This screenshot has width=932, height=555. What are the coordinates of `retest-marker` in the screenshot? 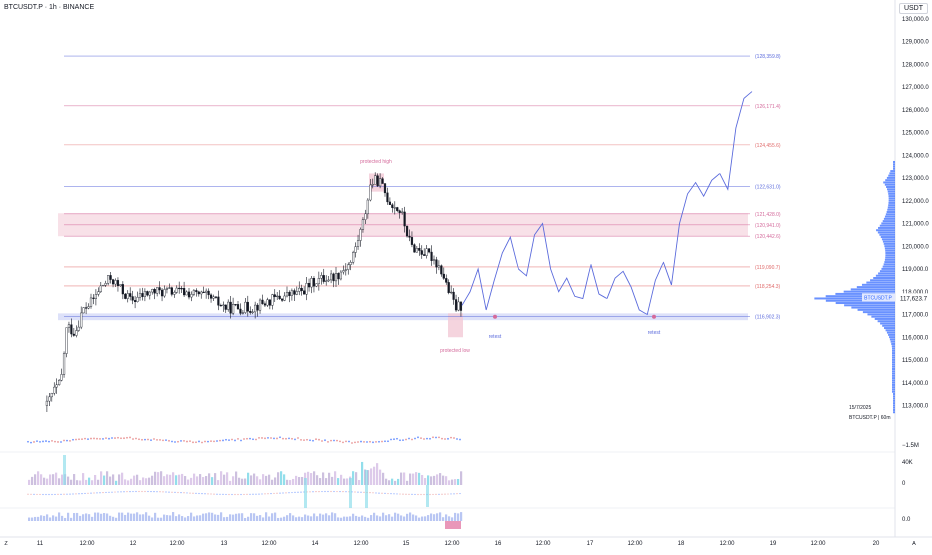 It's located at (654, 316).